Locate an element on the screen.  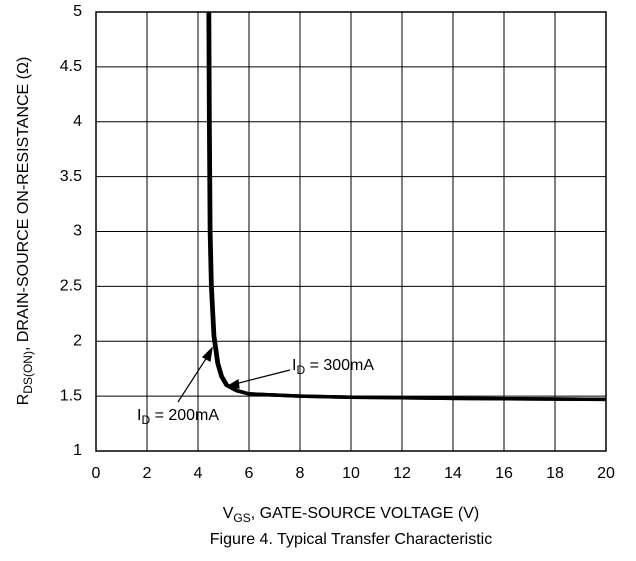
x-tick-label: 10 is located at coordinates (351, 473).